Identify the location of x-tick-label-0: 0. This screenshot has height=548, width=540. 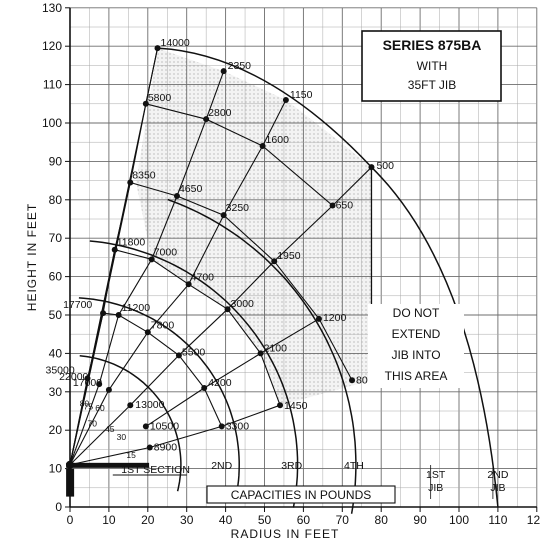
(70, 520).